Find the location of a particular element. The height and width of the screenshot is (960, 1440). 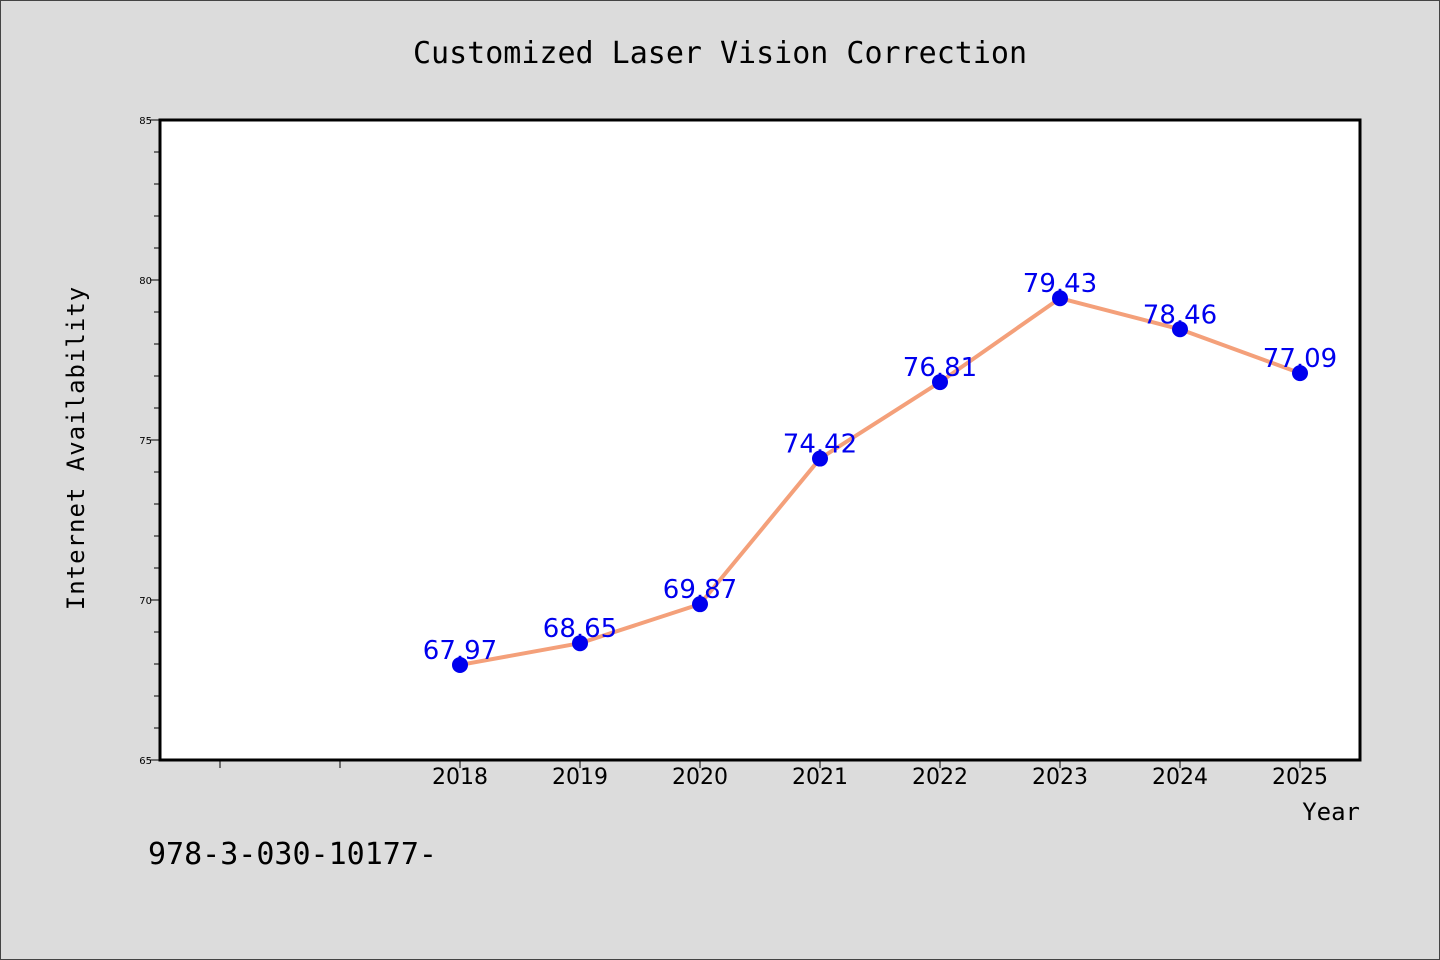

y-tick-label: 75 is located at coordinates (145, 441).